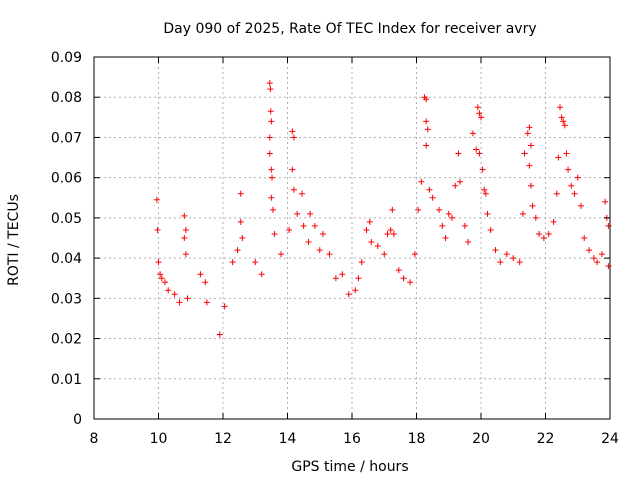 The image size is (640, 480). Describe the element at coordinates (66, 58) in the screenshot. I see `y-tick-label: 0.09` at that location.